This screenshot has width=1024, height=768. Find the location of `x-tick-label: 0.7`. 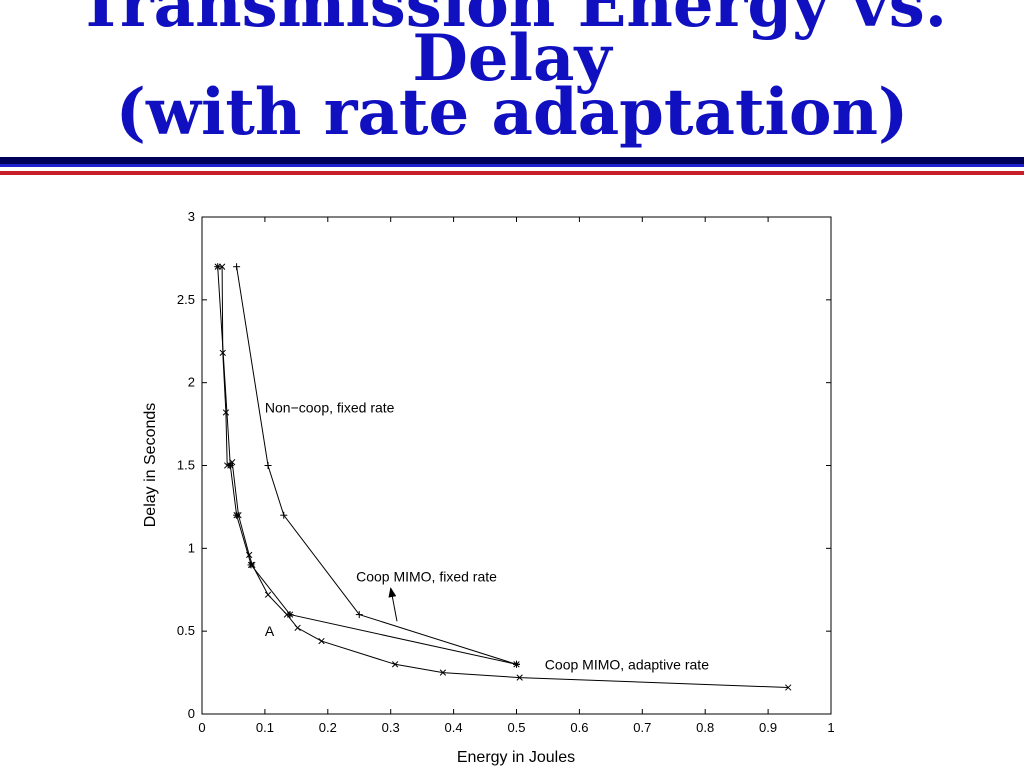

x-tick-label: 0.7 is located at coordinates (642, 727).